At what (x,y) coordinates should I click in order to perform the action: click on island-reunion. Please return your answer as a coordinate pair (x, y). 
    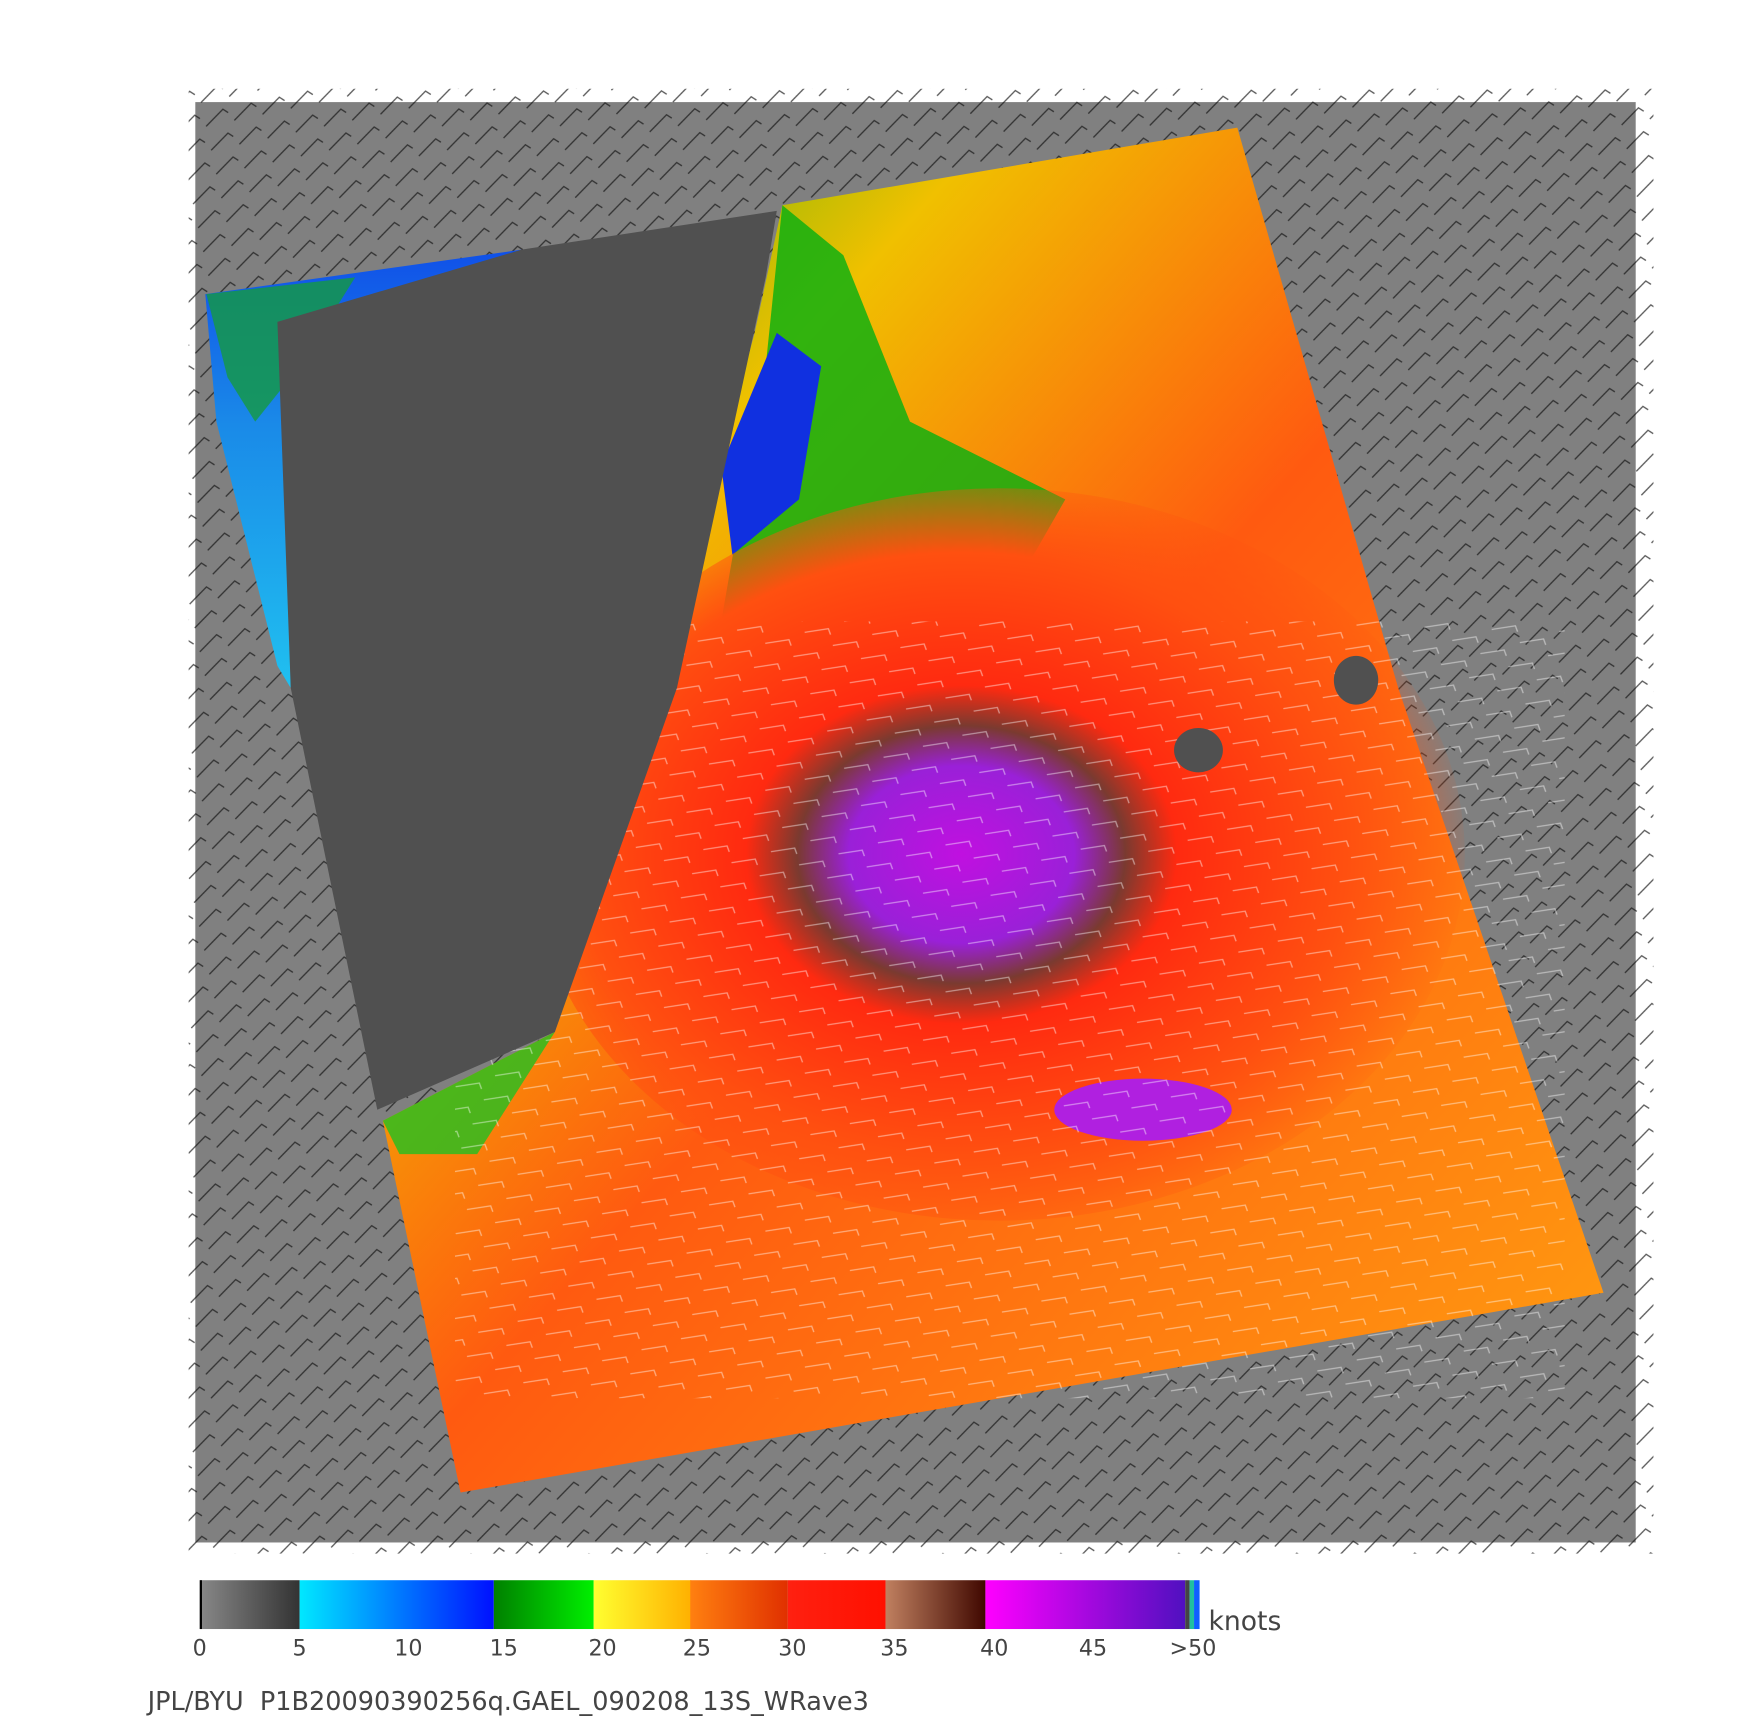
    Looking at the image, I should click on (1198, 750).